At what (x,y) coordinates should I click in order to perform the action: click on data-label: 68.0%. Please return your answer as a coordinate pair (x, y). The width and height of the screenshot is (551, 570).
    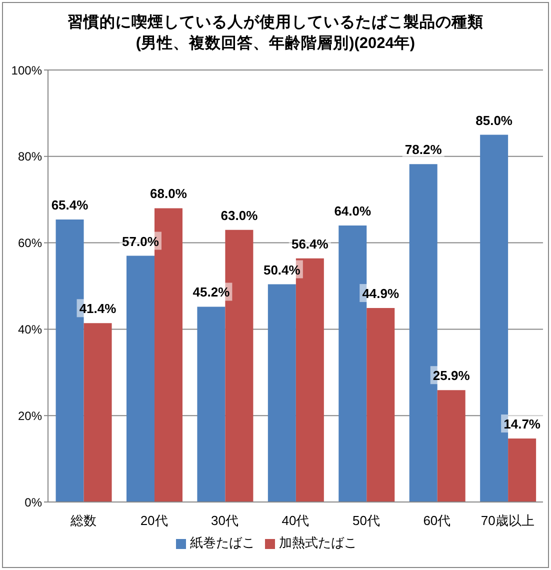
    Looking at the image, I should click on (169, 194).